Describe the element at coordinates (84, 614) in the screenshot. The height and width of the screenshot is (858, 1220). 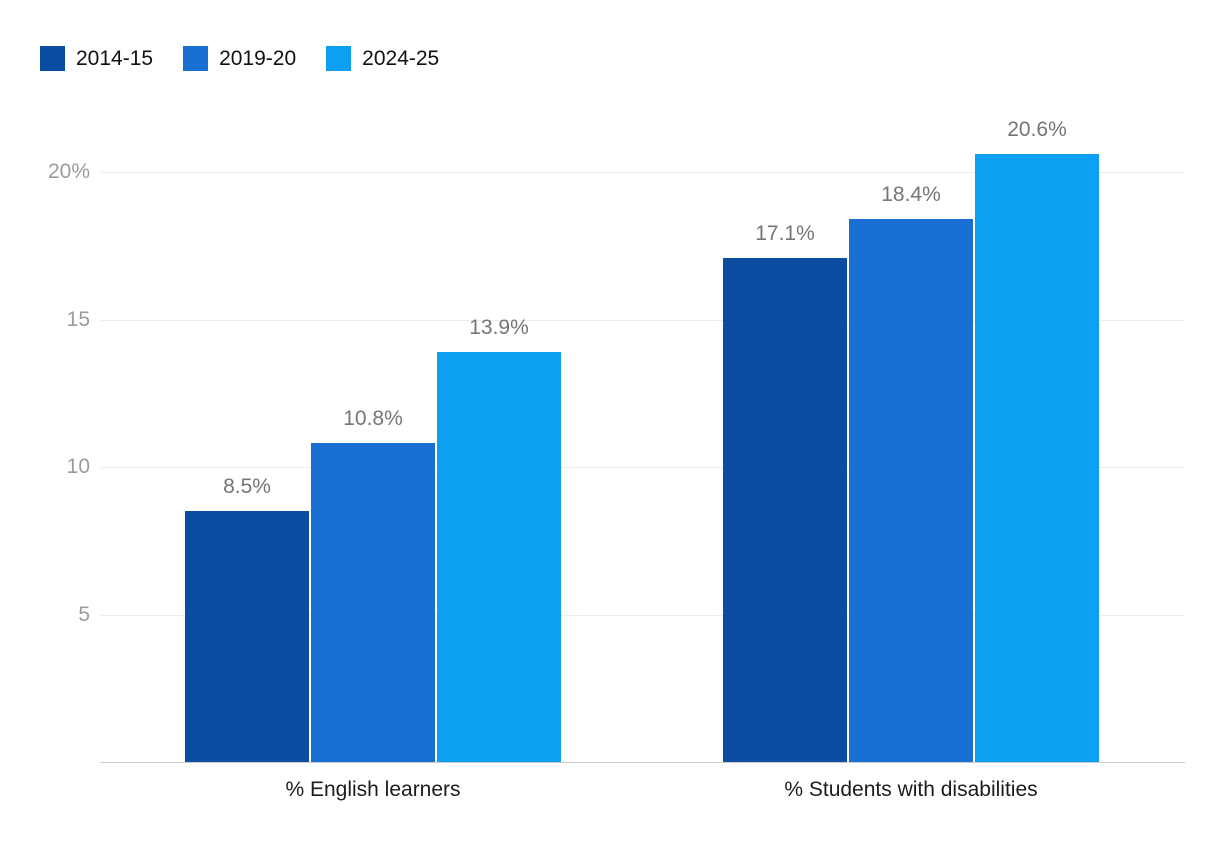
I see `y-axis-tick-label: 5` at that location.